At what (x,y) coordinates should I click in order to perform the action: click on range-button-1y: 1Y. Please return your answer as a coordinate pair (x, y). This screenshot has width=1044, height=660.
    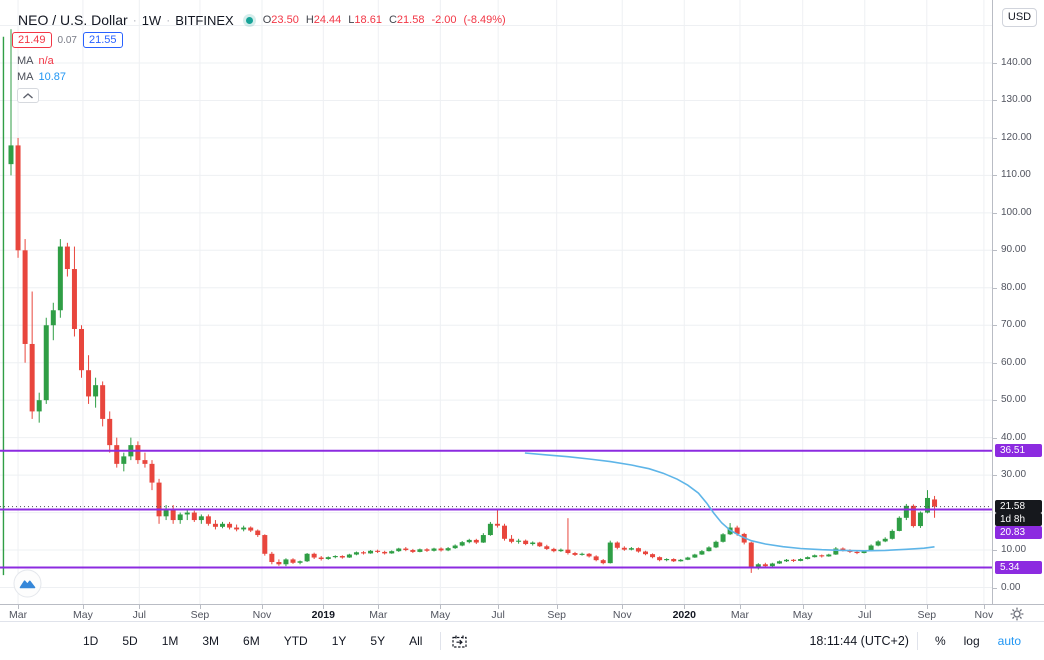
    Looking at the image, I should click on (339, 641).